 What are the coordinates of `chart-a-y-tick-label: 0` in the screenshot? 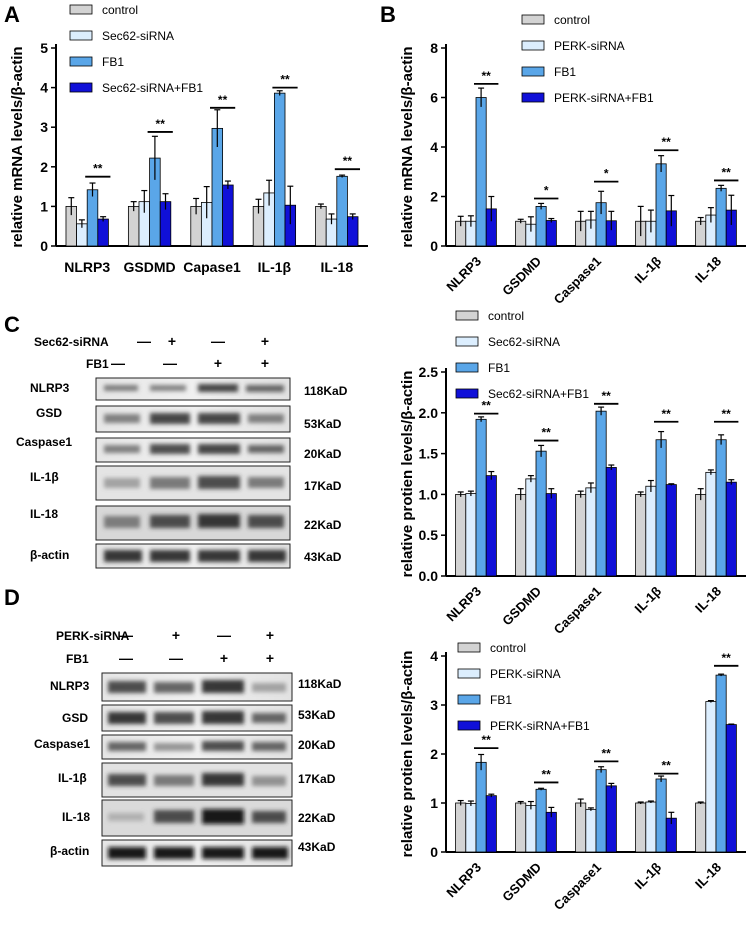 It's located at (44, 246).